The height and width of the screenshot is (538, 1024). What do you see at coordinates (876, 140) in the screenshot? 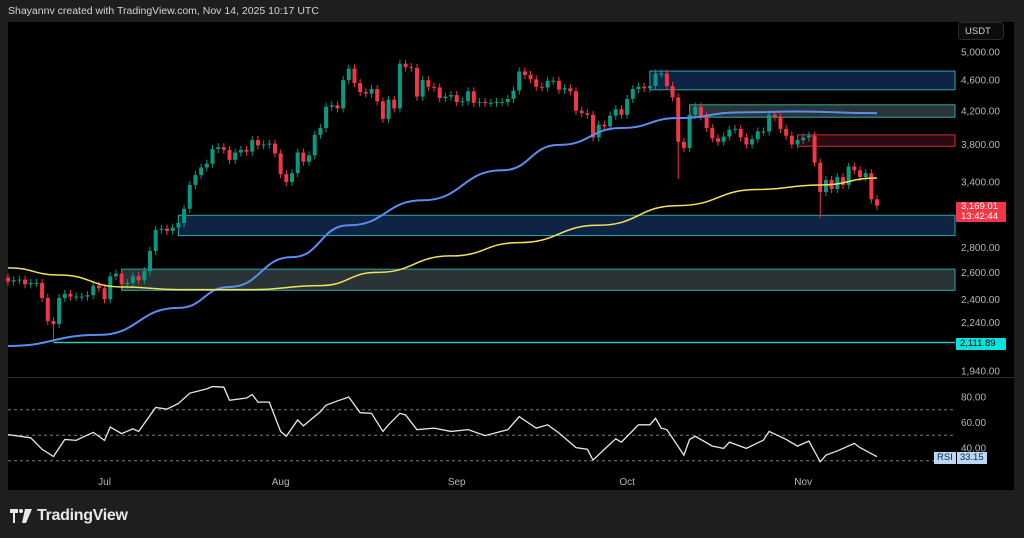
I see `red-zone` at bounding box center [876, 140].